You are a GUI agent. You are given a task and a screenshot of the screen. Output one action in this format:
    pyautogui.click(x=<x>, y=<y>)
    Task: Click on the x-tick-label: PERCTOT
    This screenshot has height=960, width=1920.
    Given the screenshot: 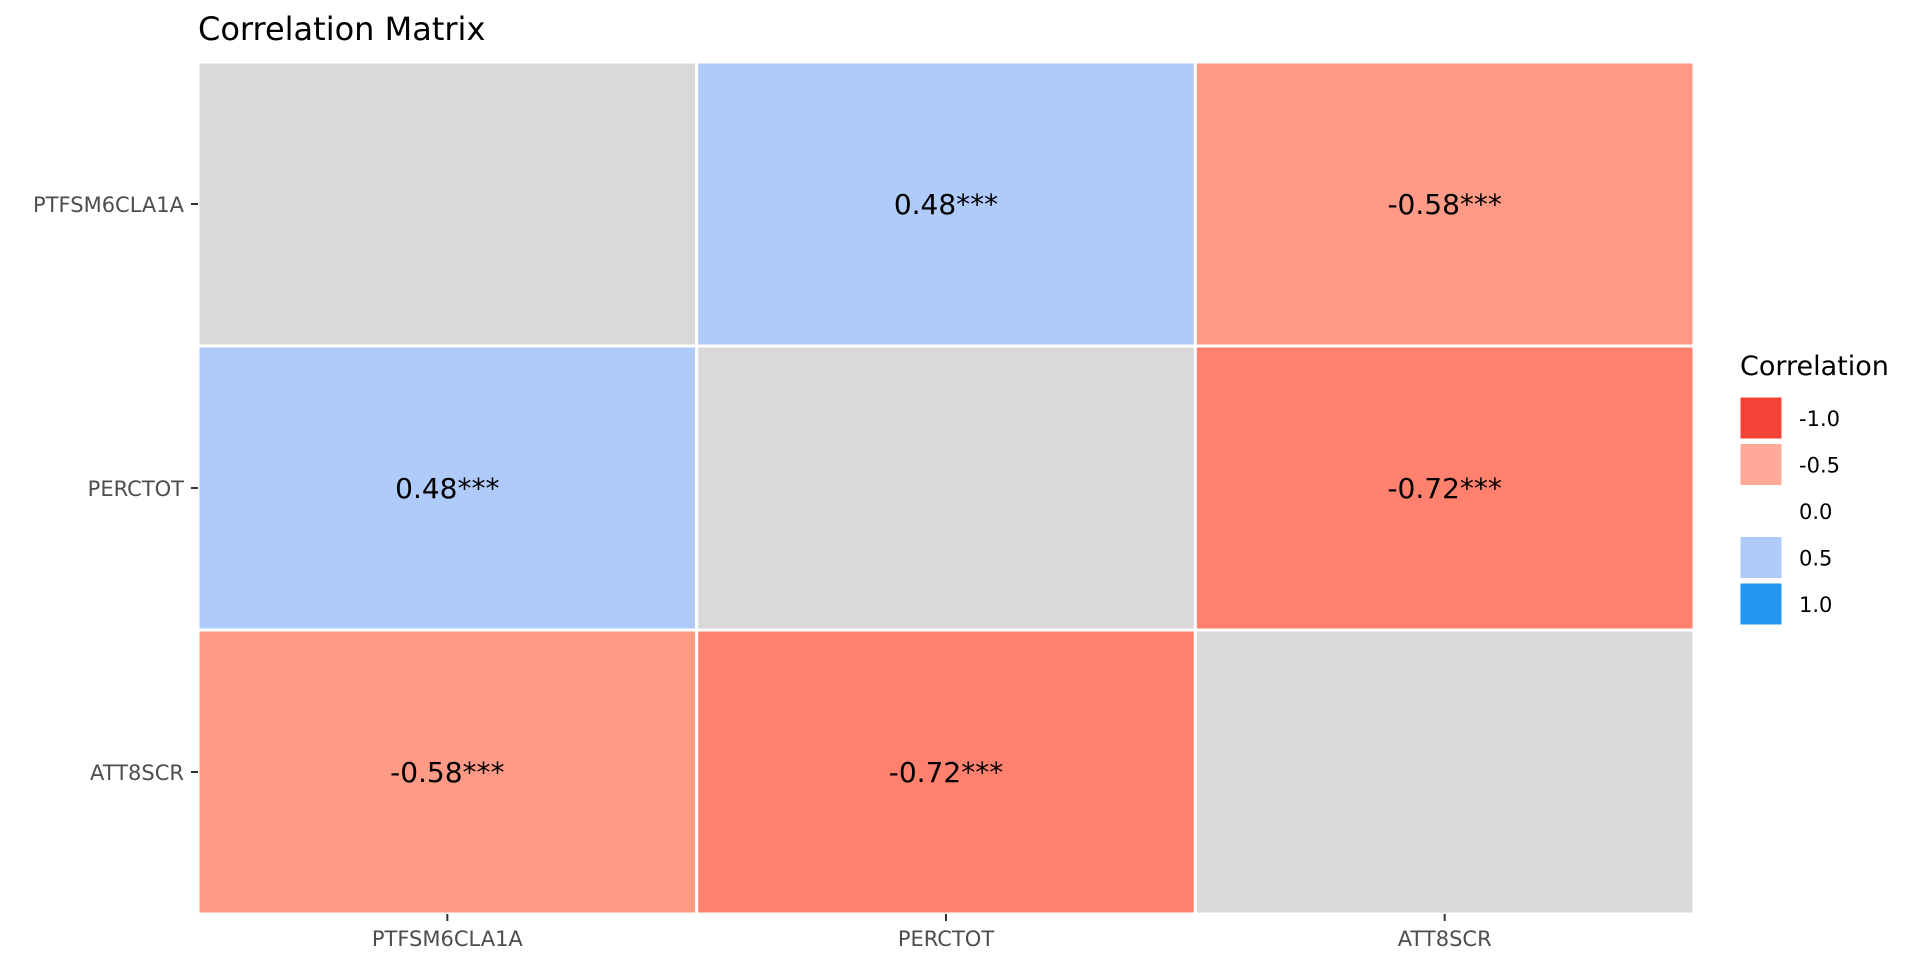 What is the action you would take?
    pyautogui.click(x=946, y=939)
    